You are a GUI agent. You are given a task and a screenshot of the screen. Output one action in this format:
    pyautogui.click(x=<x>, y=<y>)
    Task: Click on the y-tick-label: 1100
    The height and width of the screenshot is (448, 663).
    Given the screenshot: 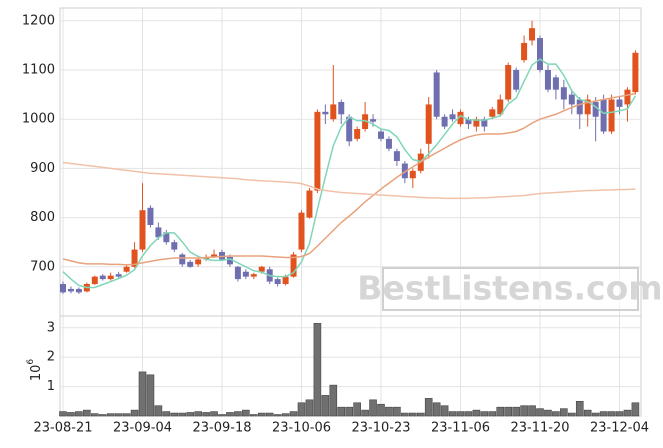 What is the action you would take?
    pyautogui.click(x=38, y=69)
    